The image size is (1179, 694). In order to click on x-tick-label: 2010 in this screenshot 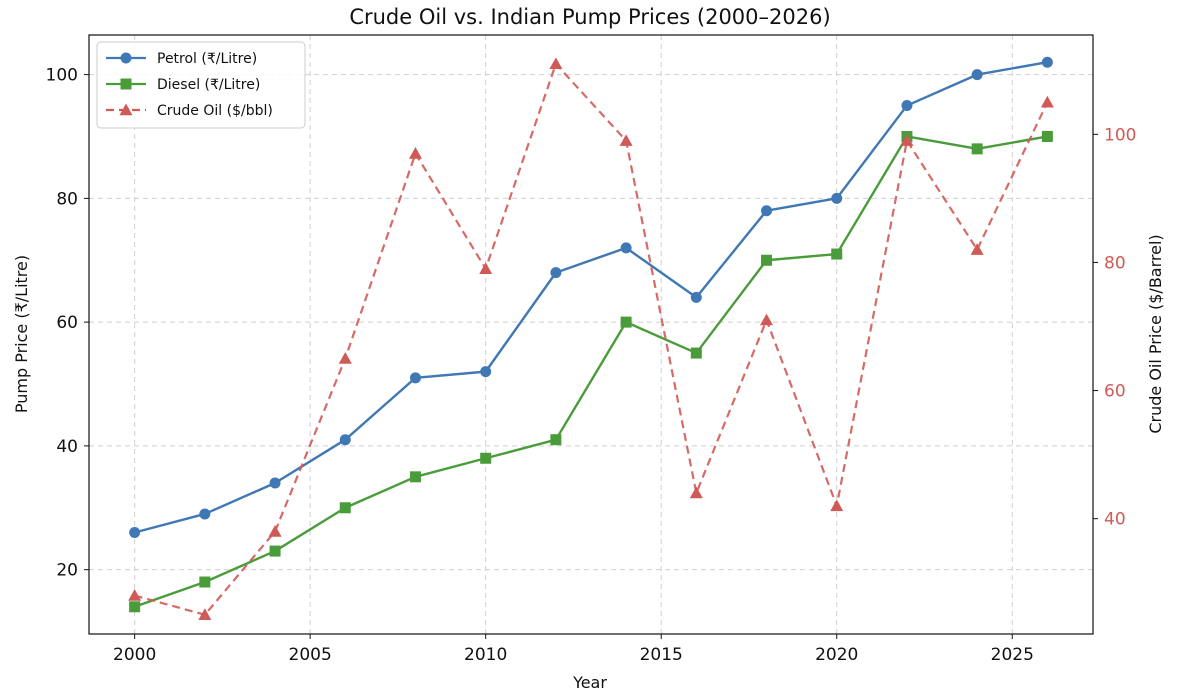, I will do `click(485, 655)`.